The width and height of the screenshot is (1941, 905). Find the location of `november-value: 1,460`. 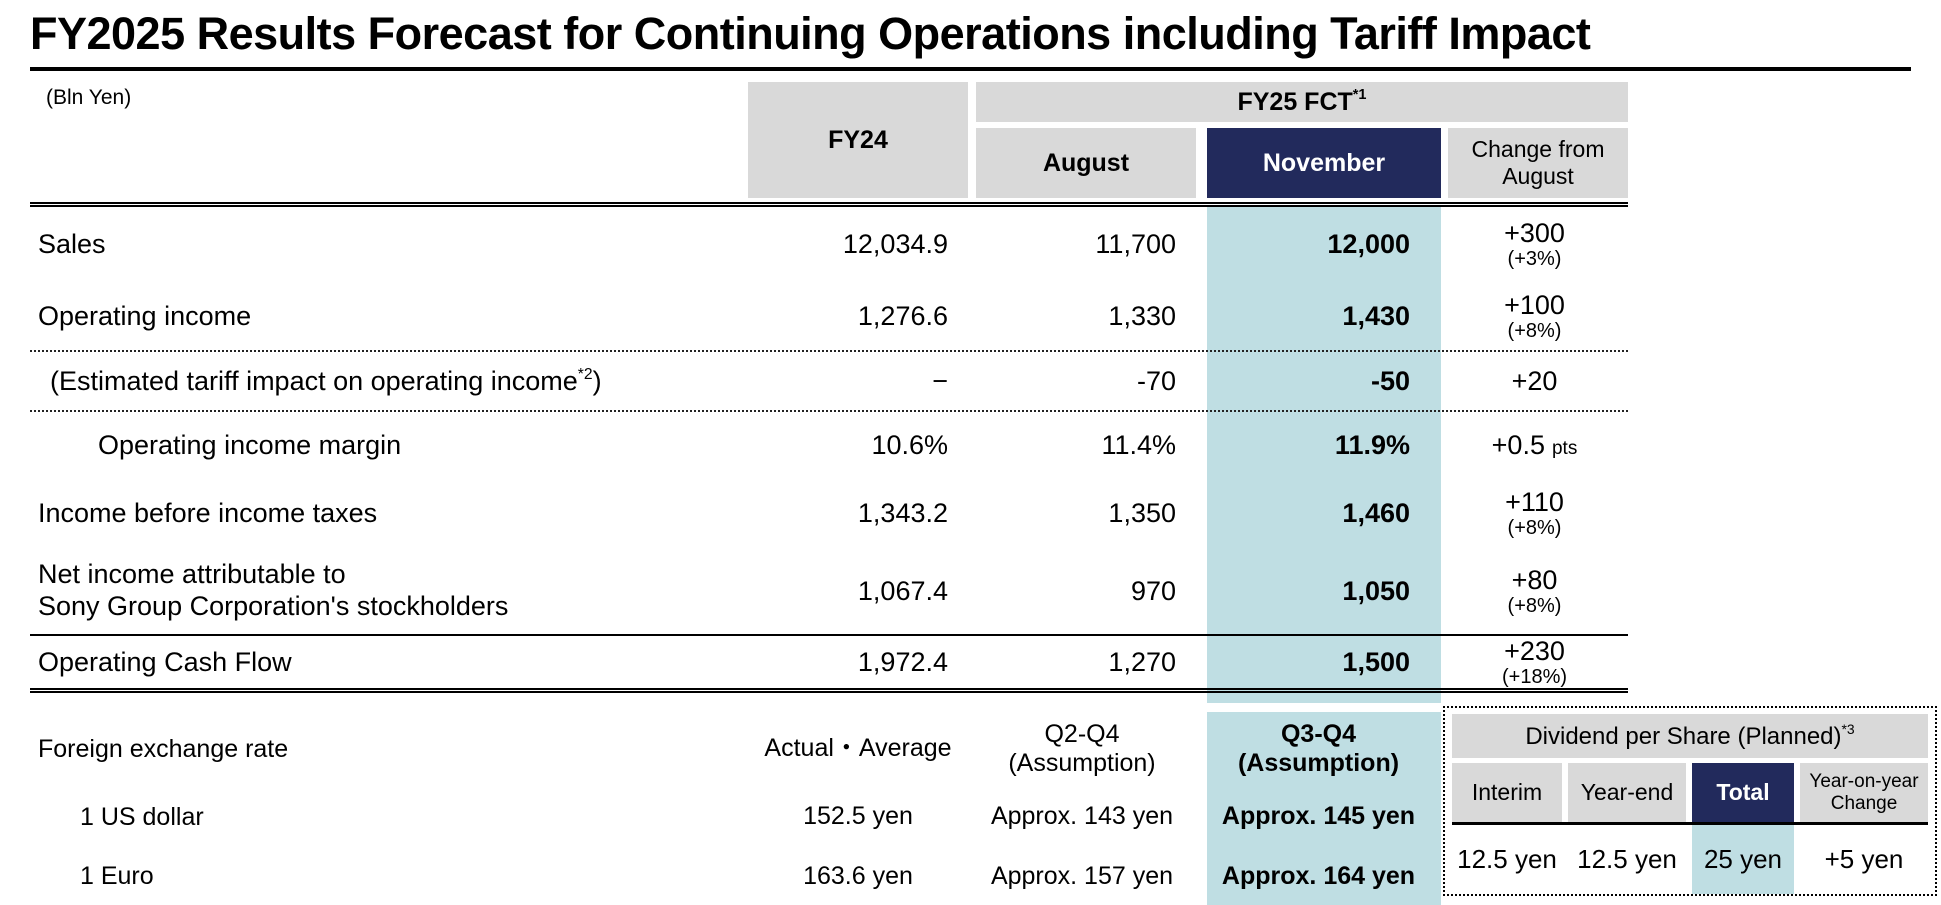

november-value: 1,460 is located at coordinates (1376, 512).